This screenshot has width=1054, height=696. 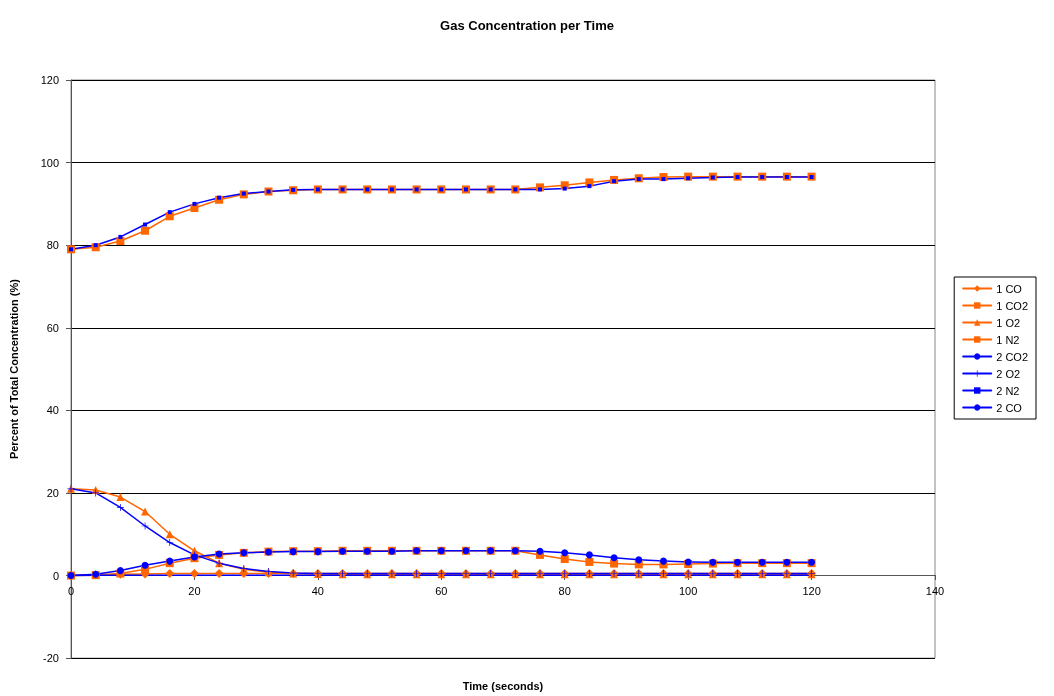 I want to click on y-tick-label: 60, so click(x=52, y=327).